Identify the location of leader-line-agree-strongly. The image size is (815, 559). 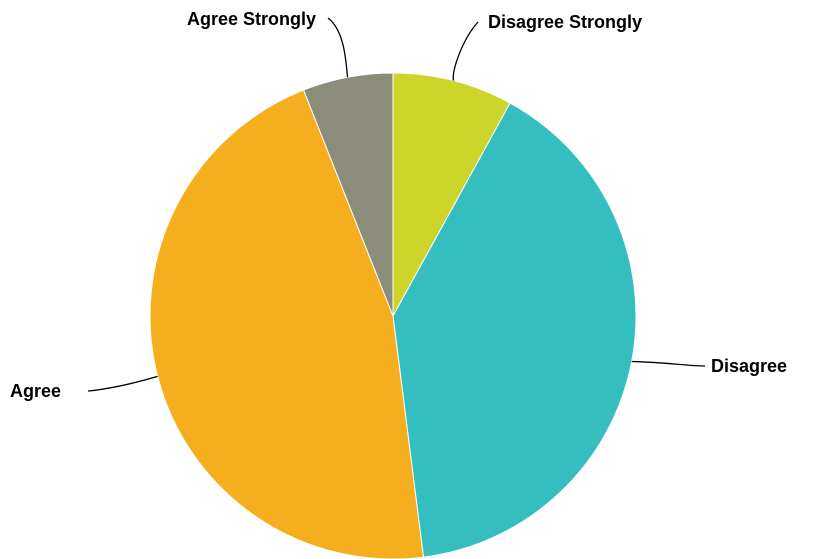
(338, 47).